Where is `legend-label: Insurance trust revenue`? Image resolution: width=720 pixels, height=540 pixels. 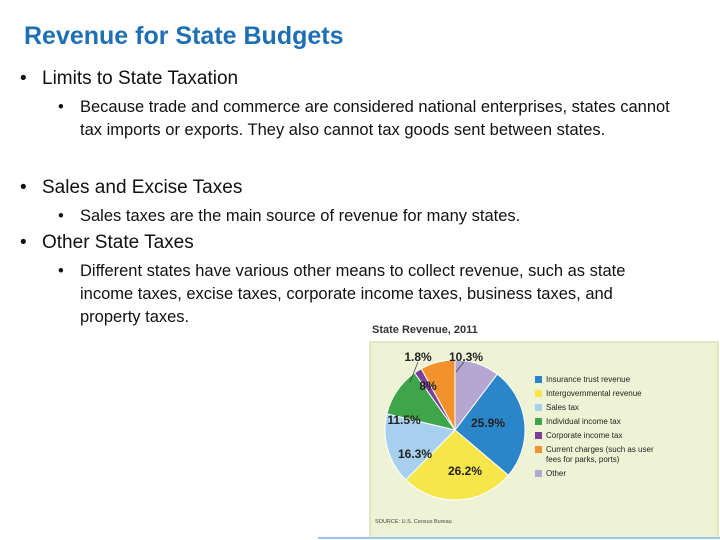 legend-label: Insurance trust revenue is located at coordinates (588, 379).